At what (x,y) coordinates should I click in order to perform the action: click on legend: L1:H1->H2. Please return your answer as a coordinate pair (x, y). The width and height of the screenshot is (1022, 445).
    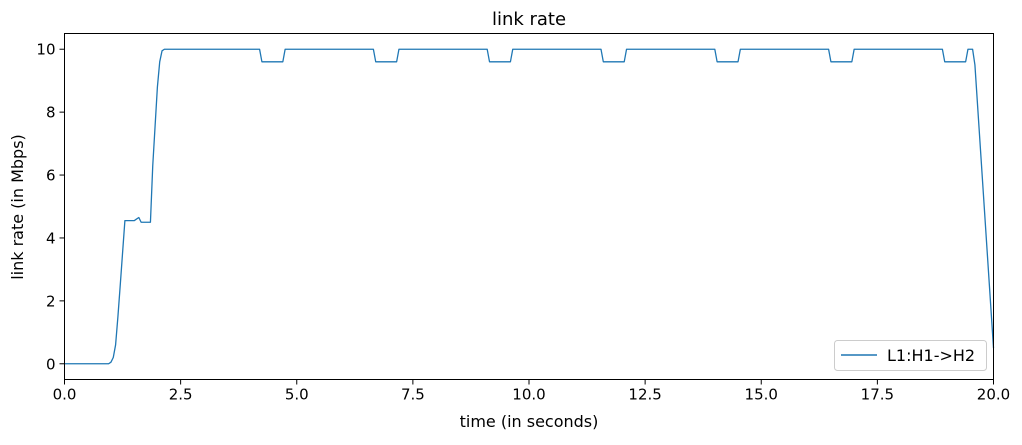
    Looking at the image, I should click on (910, 355).